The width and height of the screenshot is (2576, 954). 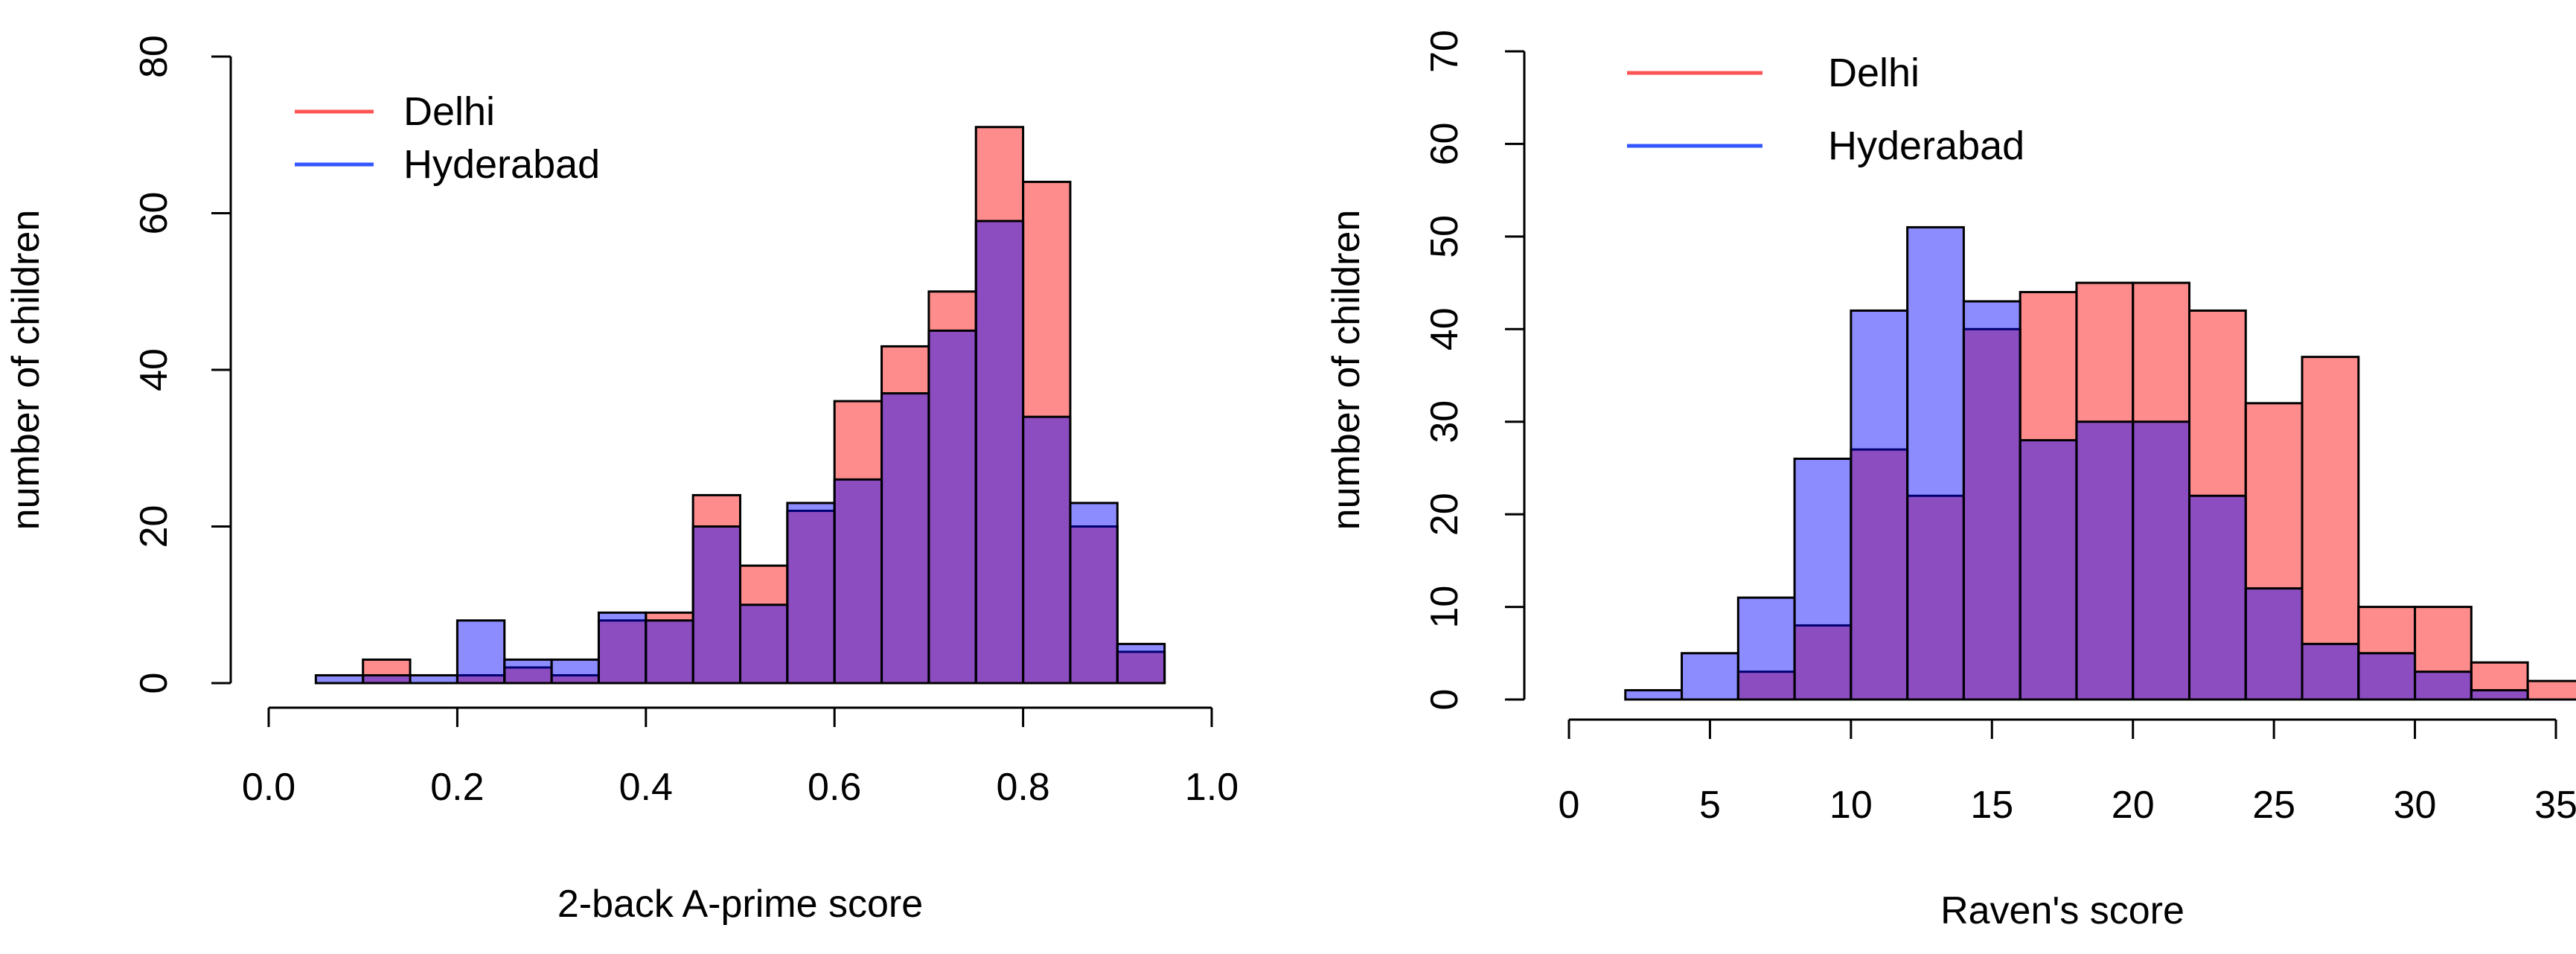 What do you see at coordinates (646, 787) in the screenshot?
I see `x-tick-label: 0.4` at bounding box center [646, 787].